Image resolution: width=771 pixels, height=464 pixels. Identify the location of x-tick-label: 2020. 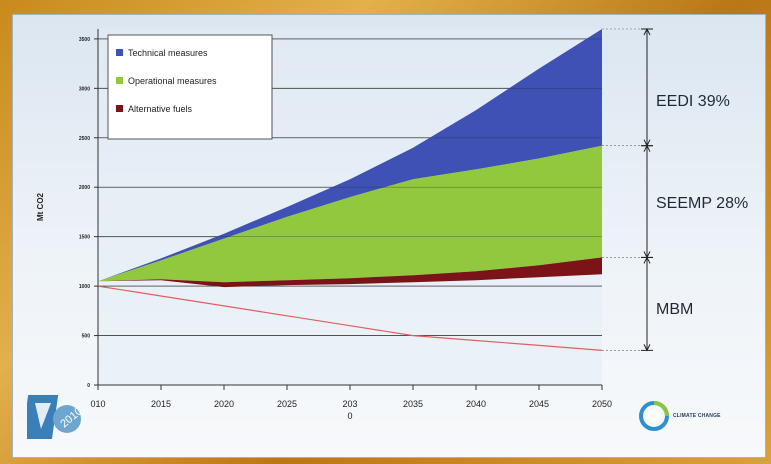
(224, 404).